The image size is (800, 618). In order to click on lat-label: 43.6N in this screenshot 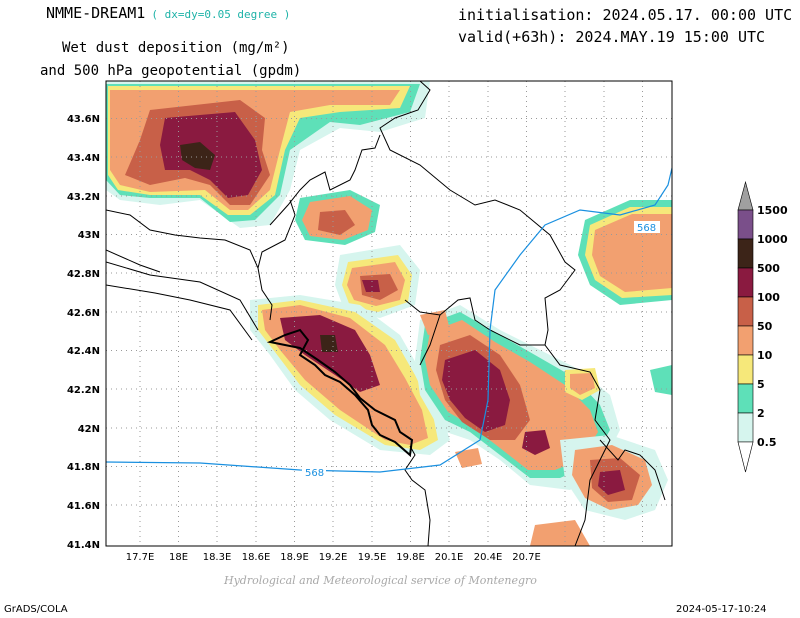, I will do `click(83, 119)`.